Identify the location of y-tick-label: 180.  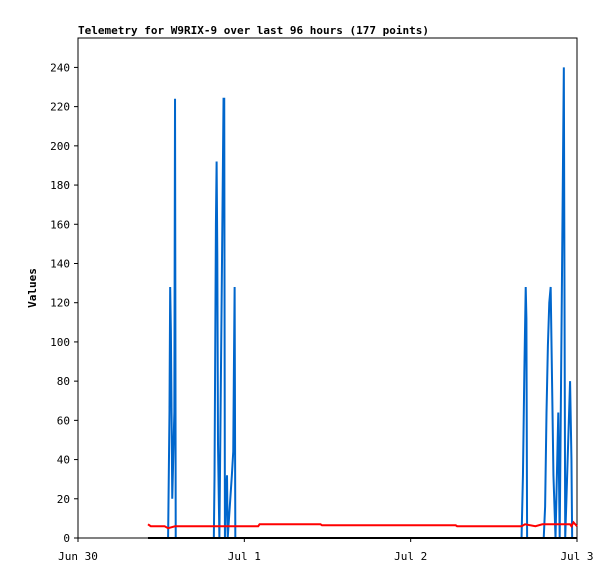
(60, 185).